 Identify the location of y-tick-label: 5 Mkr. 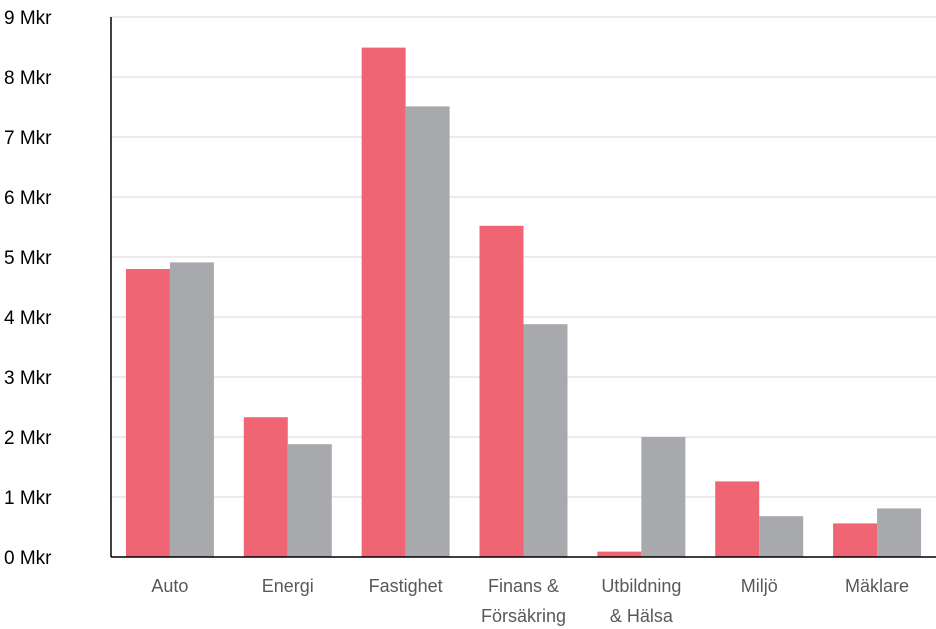
(28, 258).